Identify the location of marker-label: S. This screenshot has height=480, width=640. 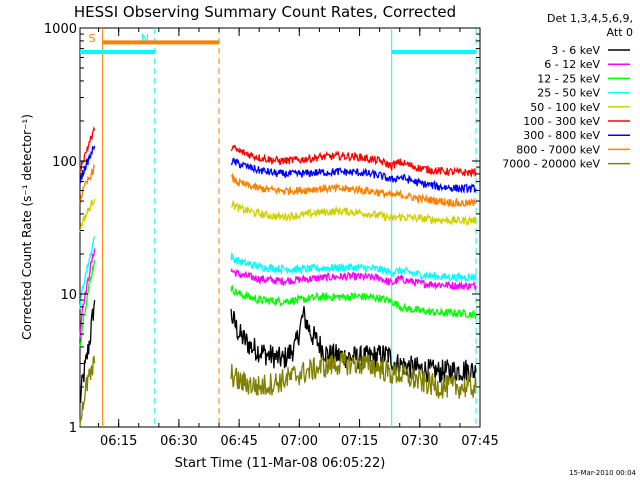
(92, 38).